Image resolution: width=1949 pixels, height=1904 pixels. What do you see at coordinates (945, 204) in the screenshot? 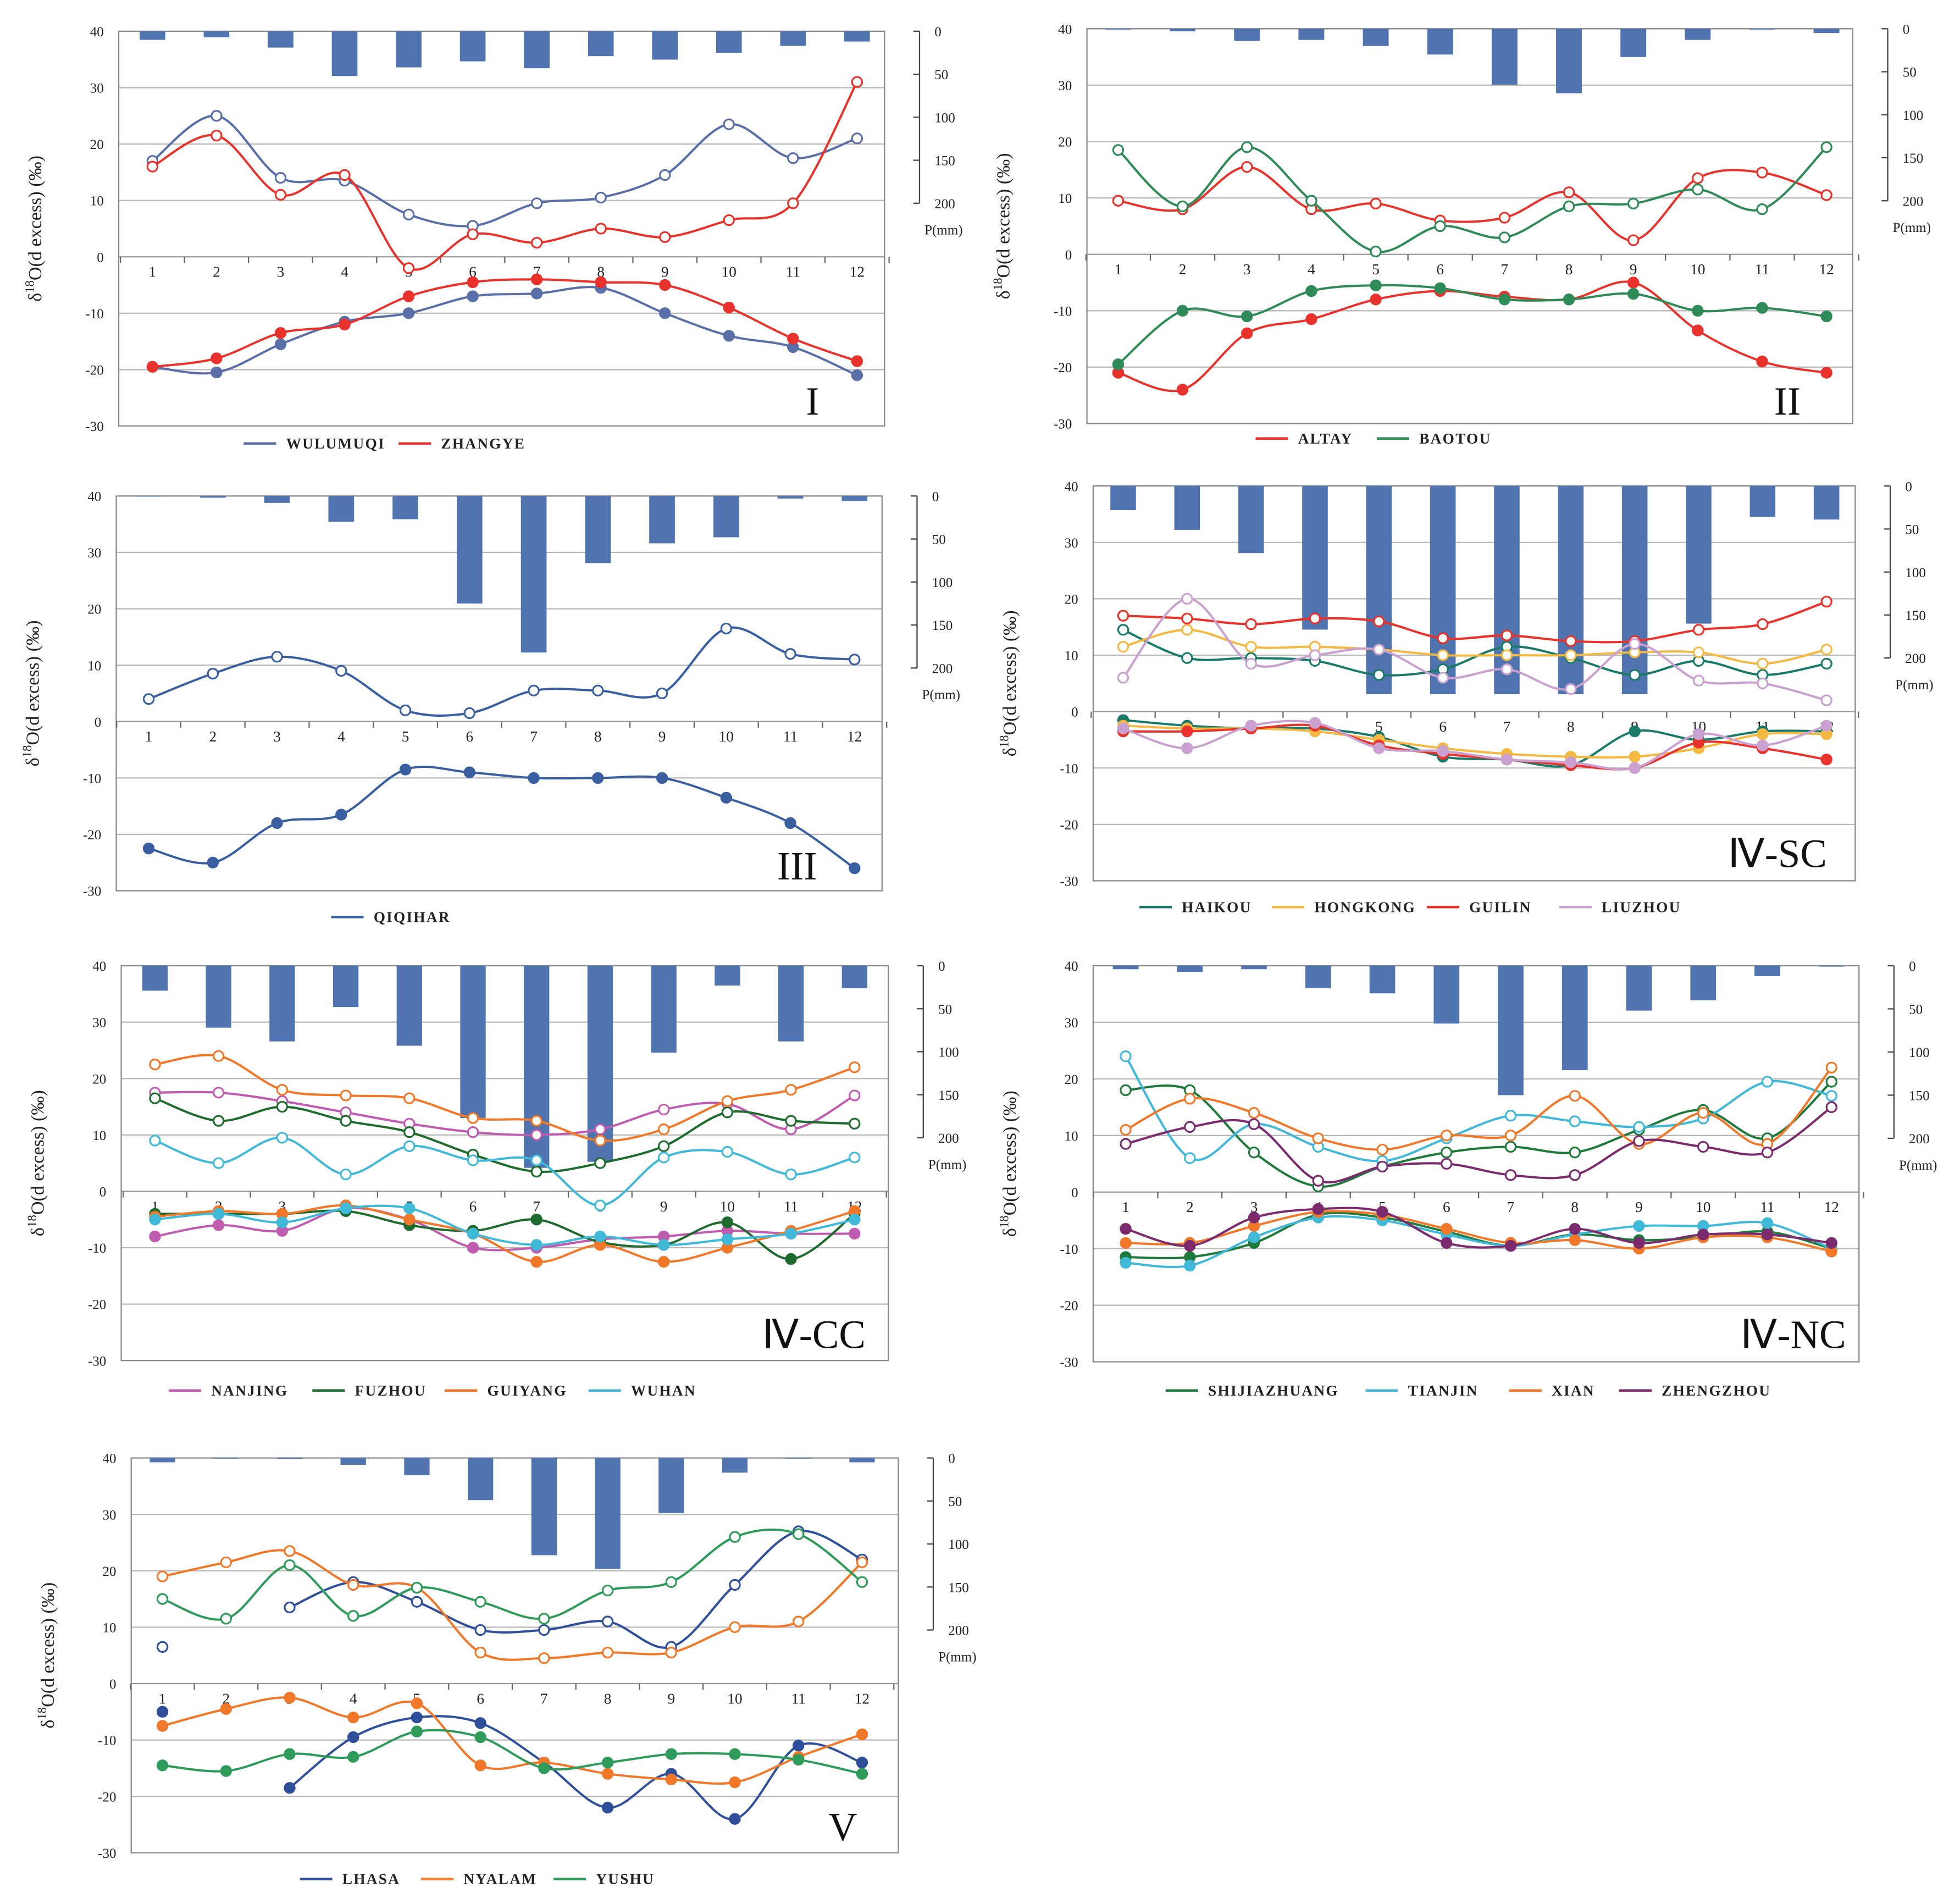
I see `precip-tick-label: 200` at bounding box center [945, 204].